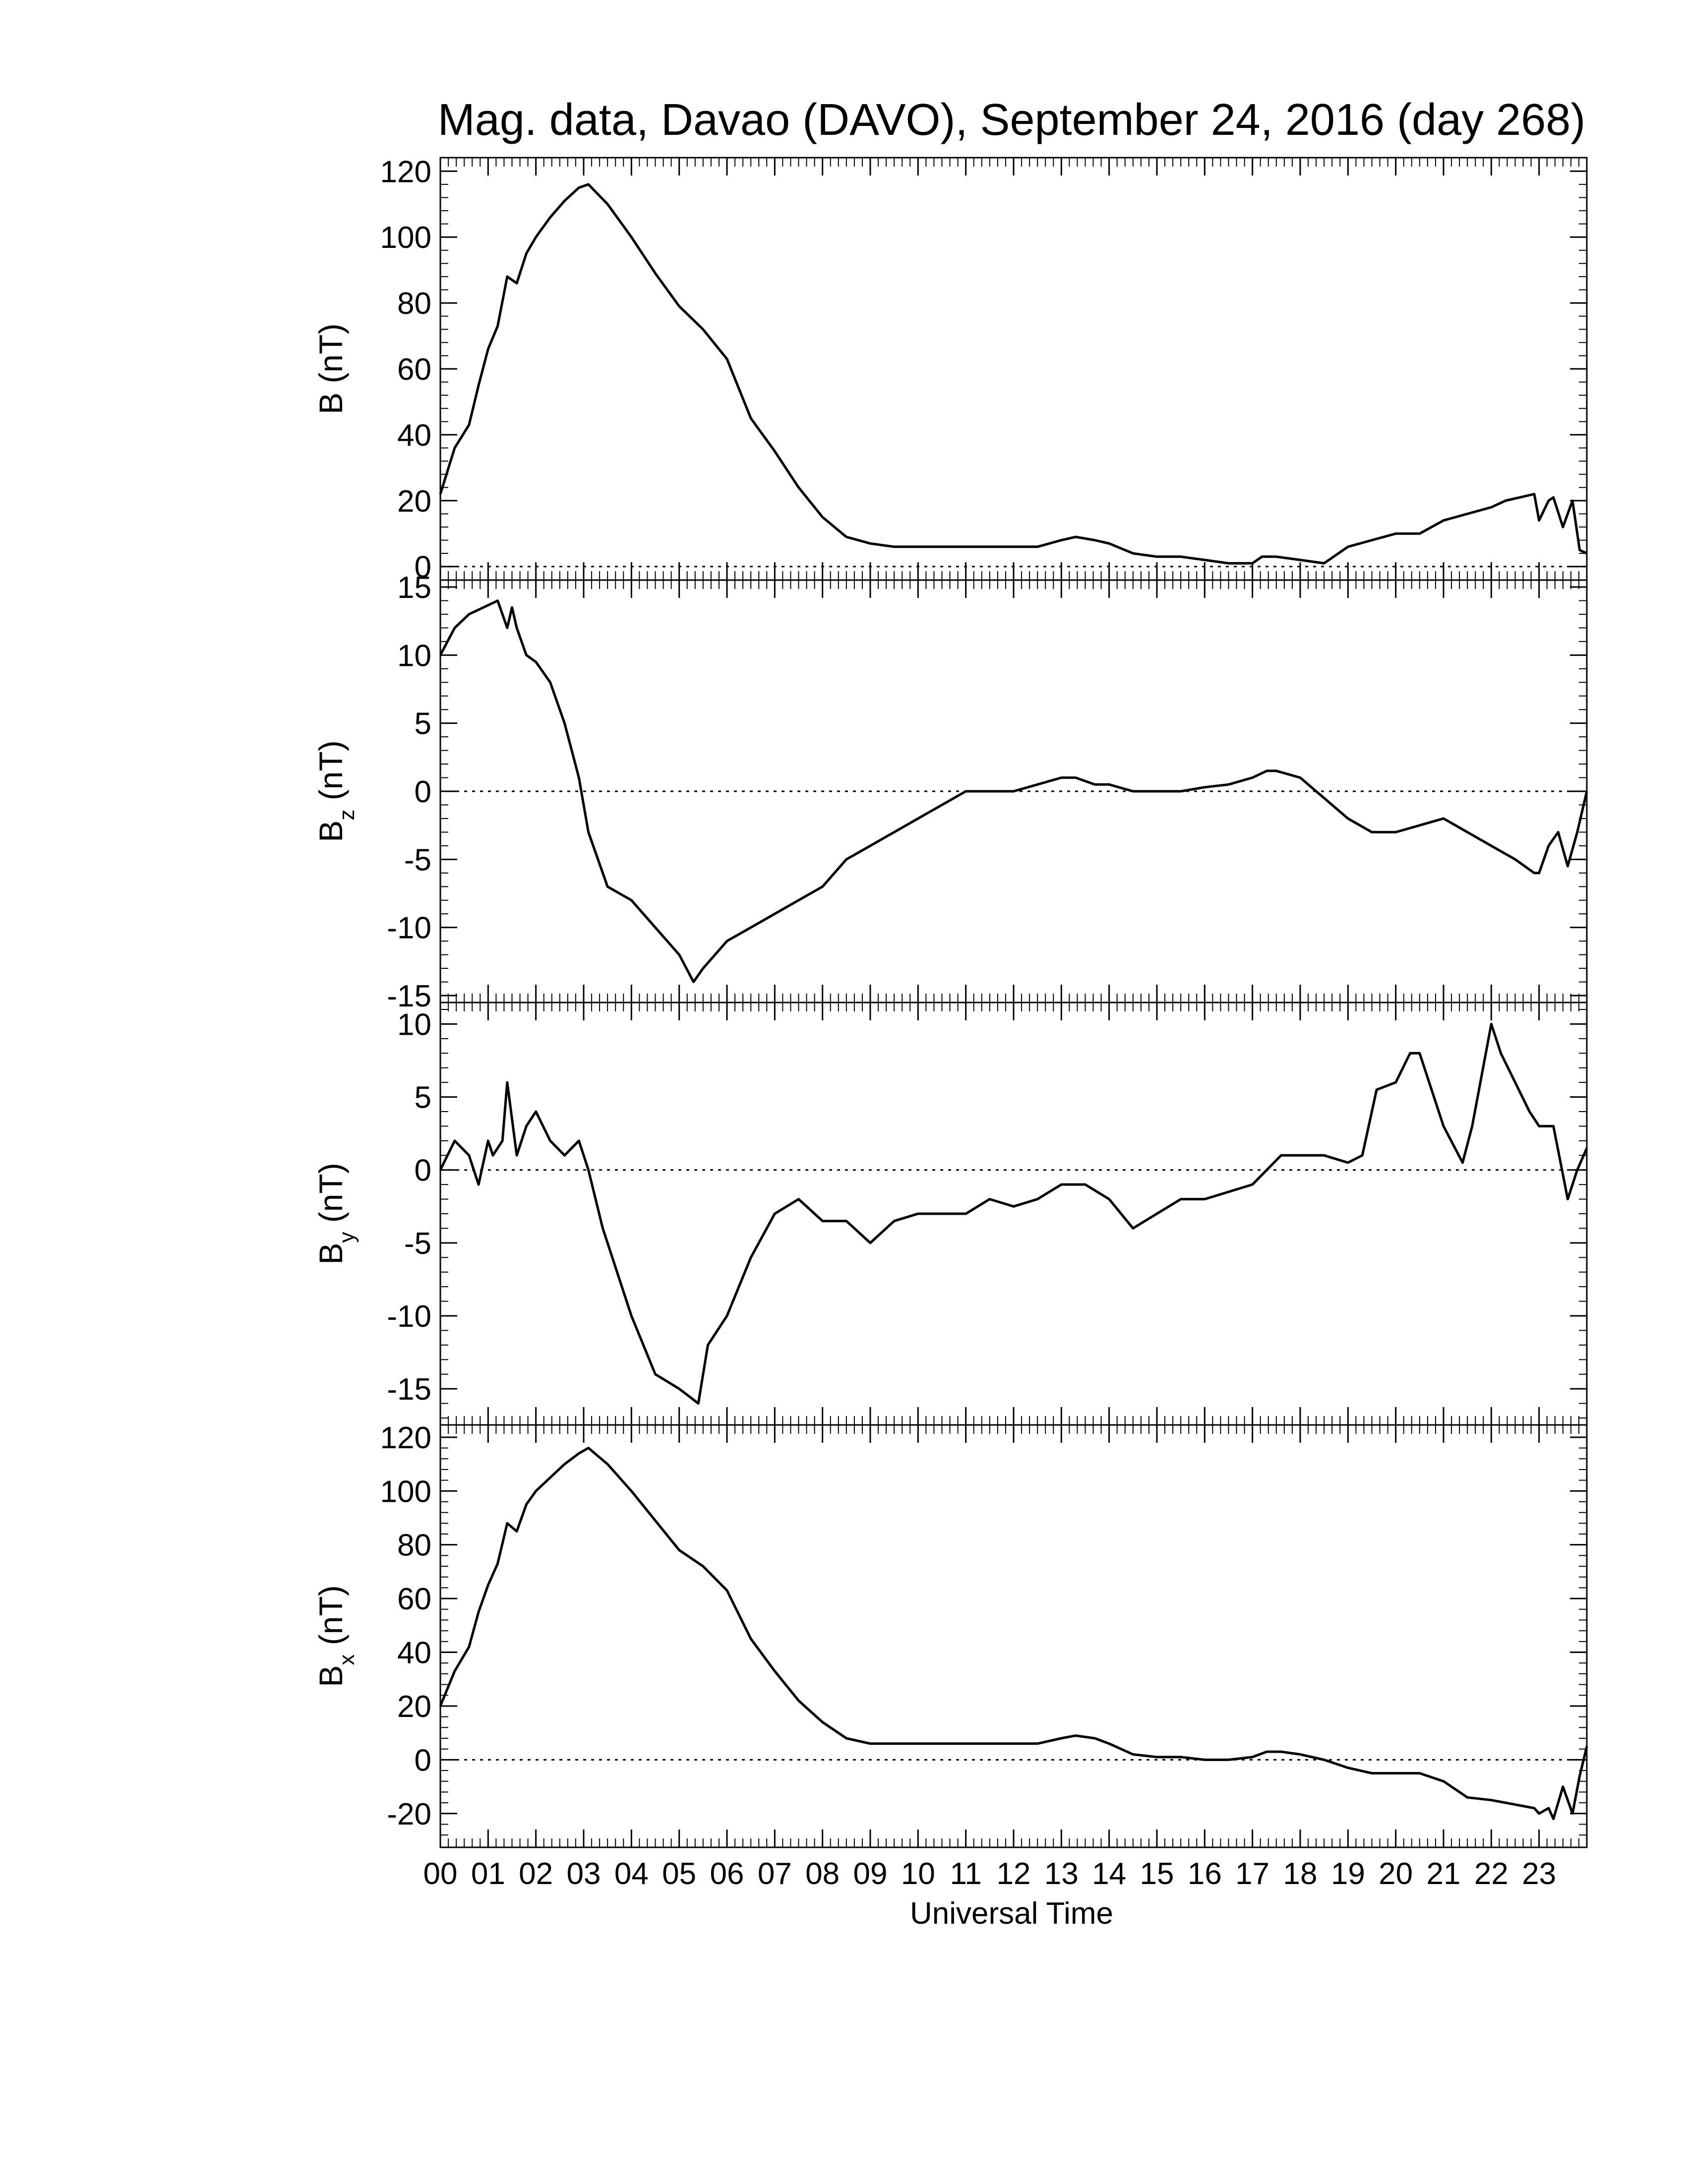 The height and width of the screenshot is (2184, 1686). Describe the element at coordinates (414, 501) in the screenshot. I see `y-tick-label-b: 20` at that location.